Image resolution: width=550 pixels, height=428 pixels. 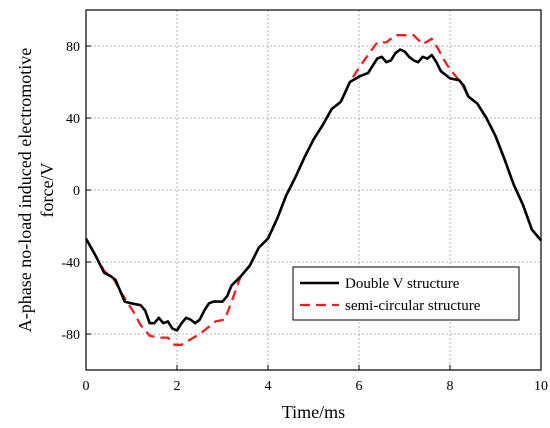 What do you see at coordinates (268, 386) in the screenshot?
I see `x-tick-label: 4` at bounding box center [268, 386].